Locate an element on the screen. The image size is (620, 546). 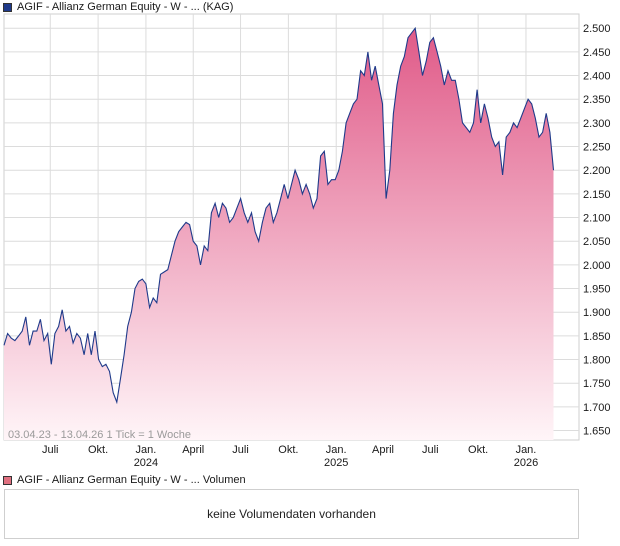
y-tick-label: 1.800 is located at coordinates (597, 361).